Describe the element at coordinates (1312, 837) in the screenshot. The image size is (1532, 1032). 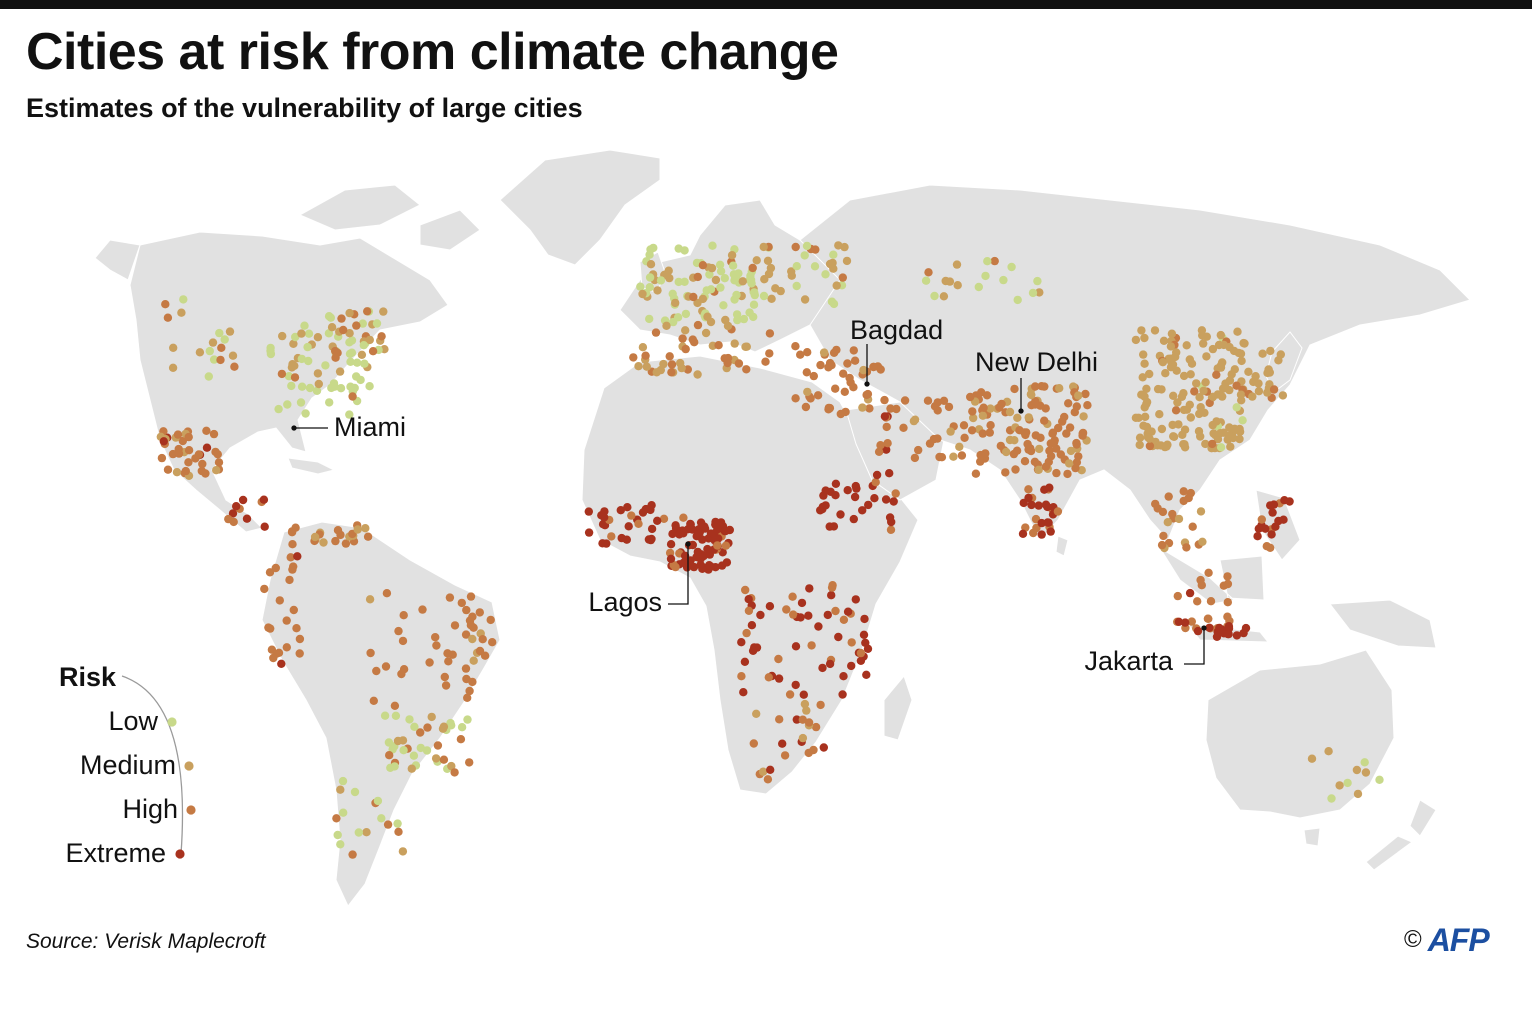
I see `tasmania-shape` at that location.